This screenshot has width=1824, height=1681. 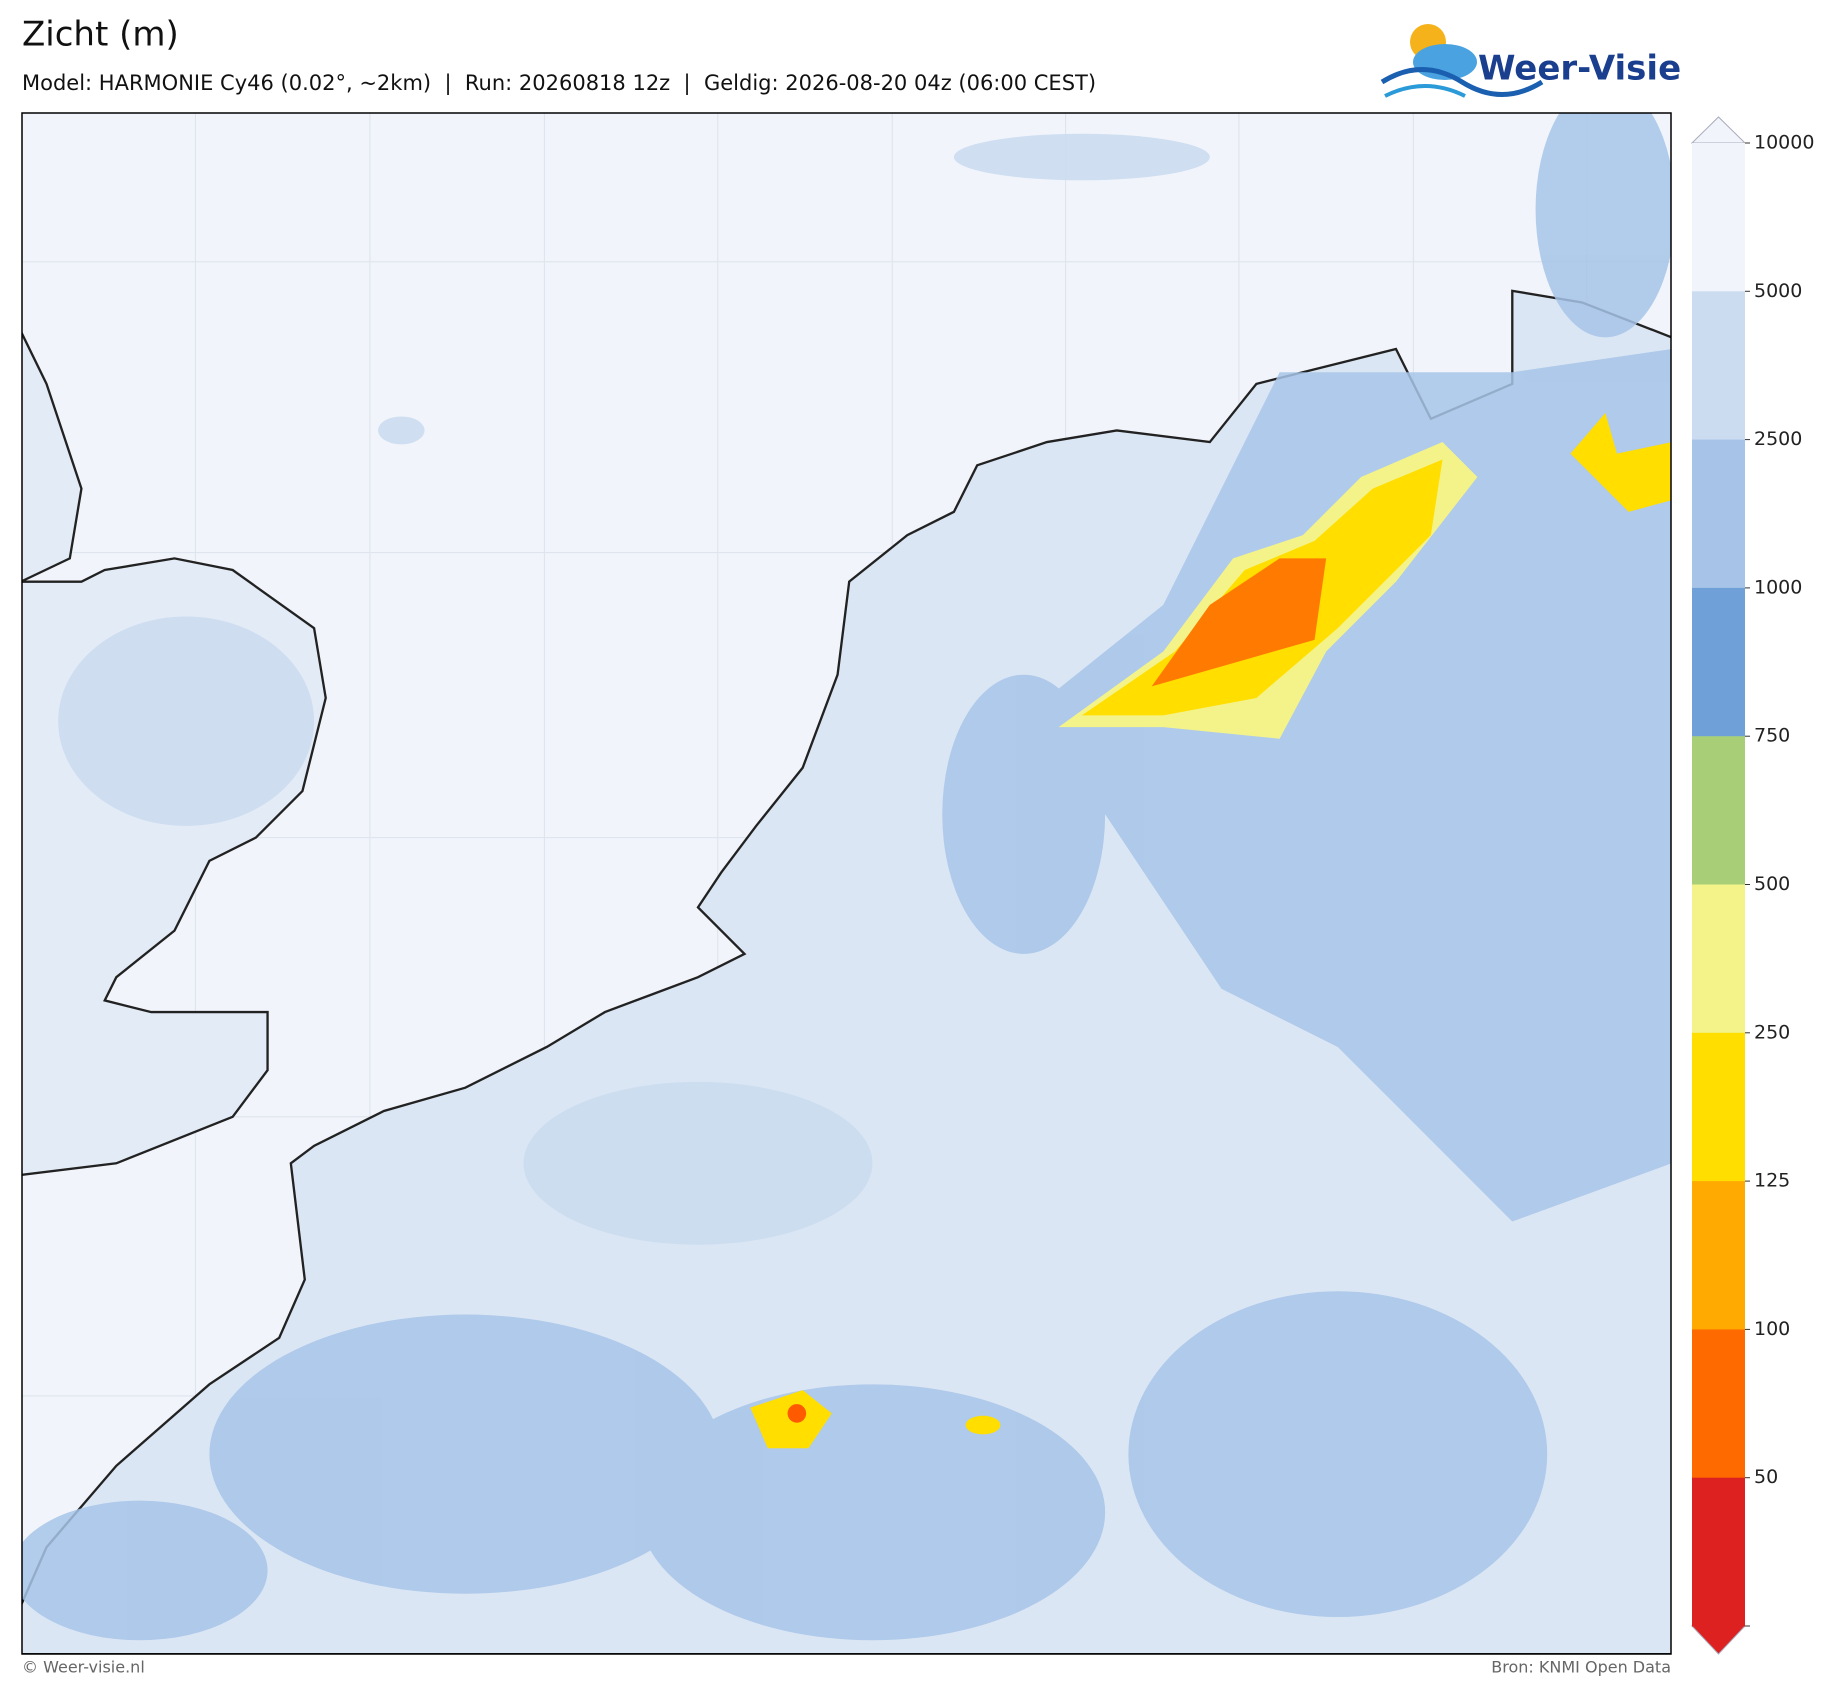 I want to click on colorbar-label: 125, so click(x=1772, y=1181).